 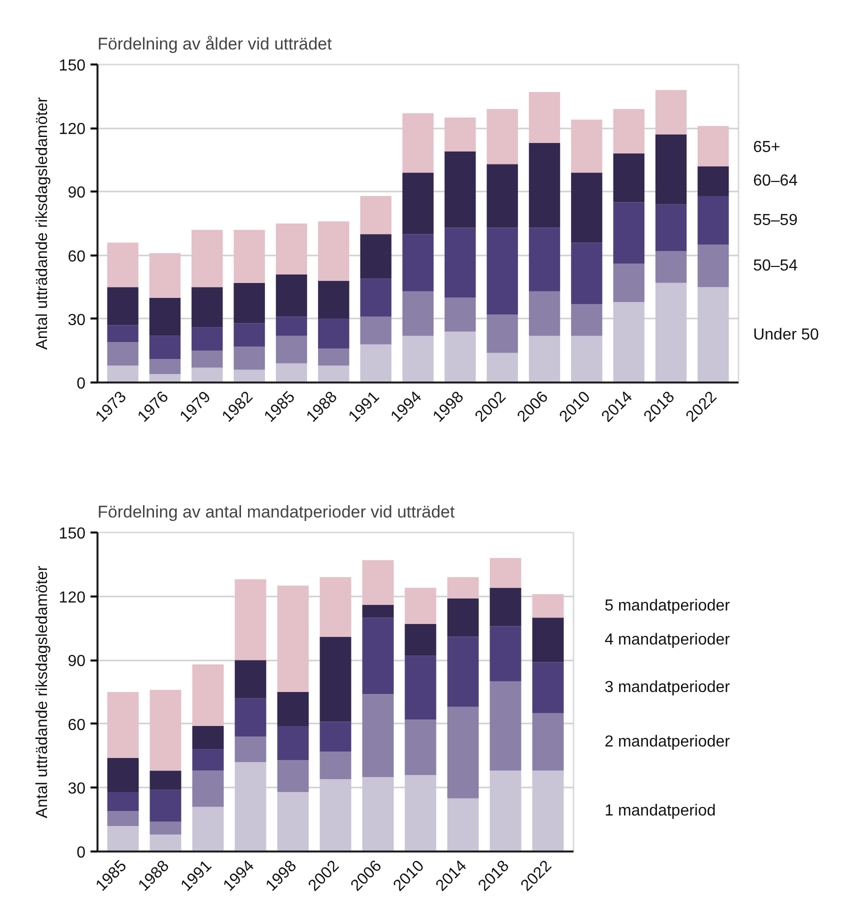 What do you see at coordinates (775, 220) in the screenshot?
I see `series-label: 55–59` at bounding box center [775, 220].